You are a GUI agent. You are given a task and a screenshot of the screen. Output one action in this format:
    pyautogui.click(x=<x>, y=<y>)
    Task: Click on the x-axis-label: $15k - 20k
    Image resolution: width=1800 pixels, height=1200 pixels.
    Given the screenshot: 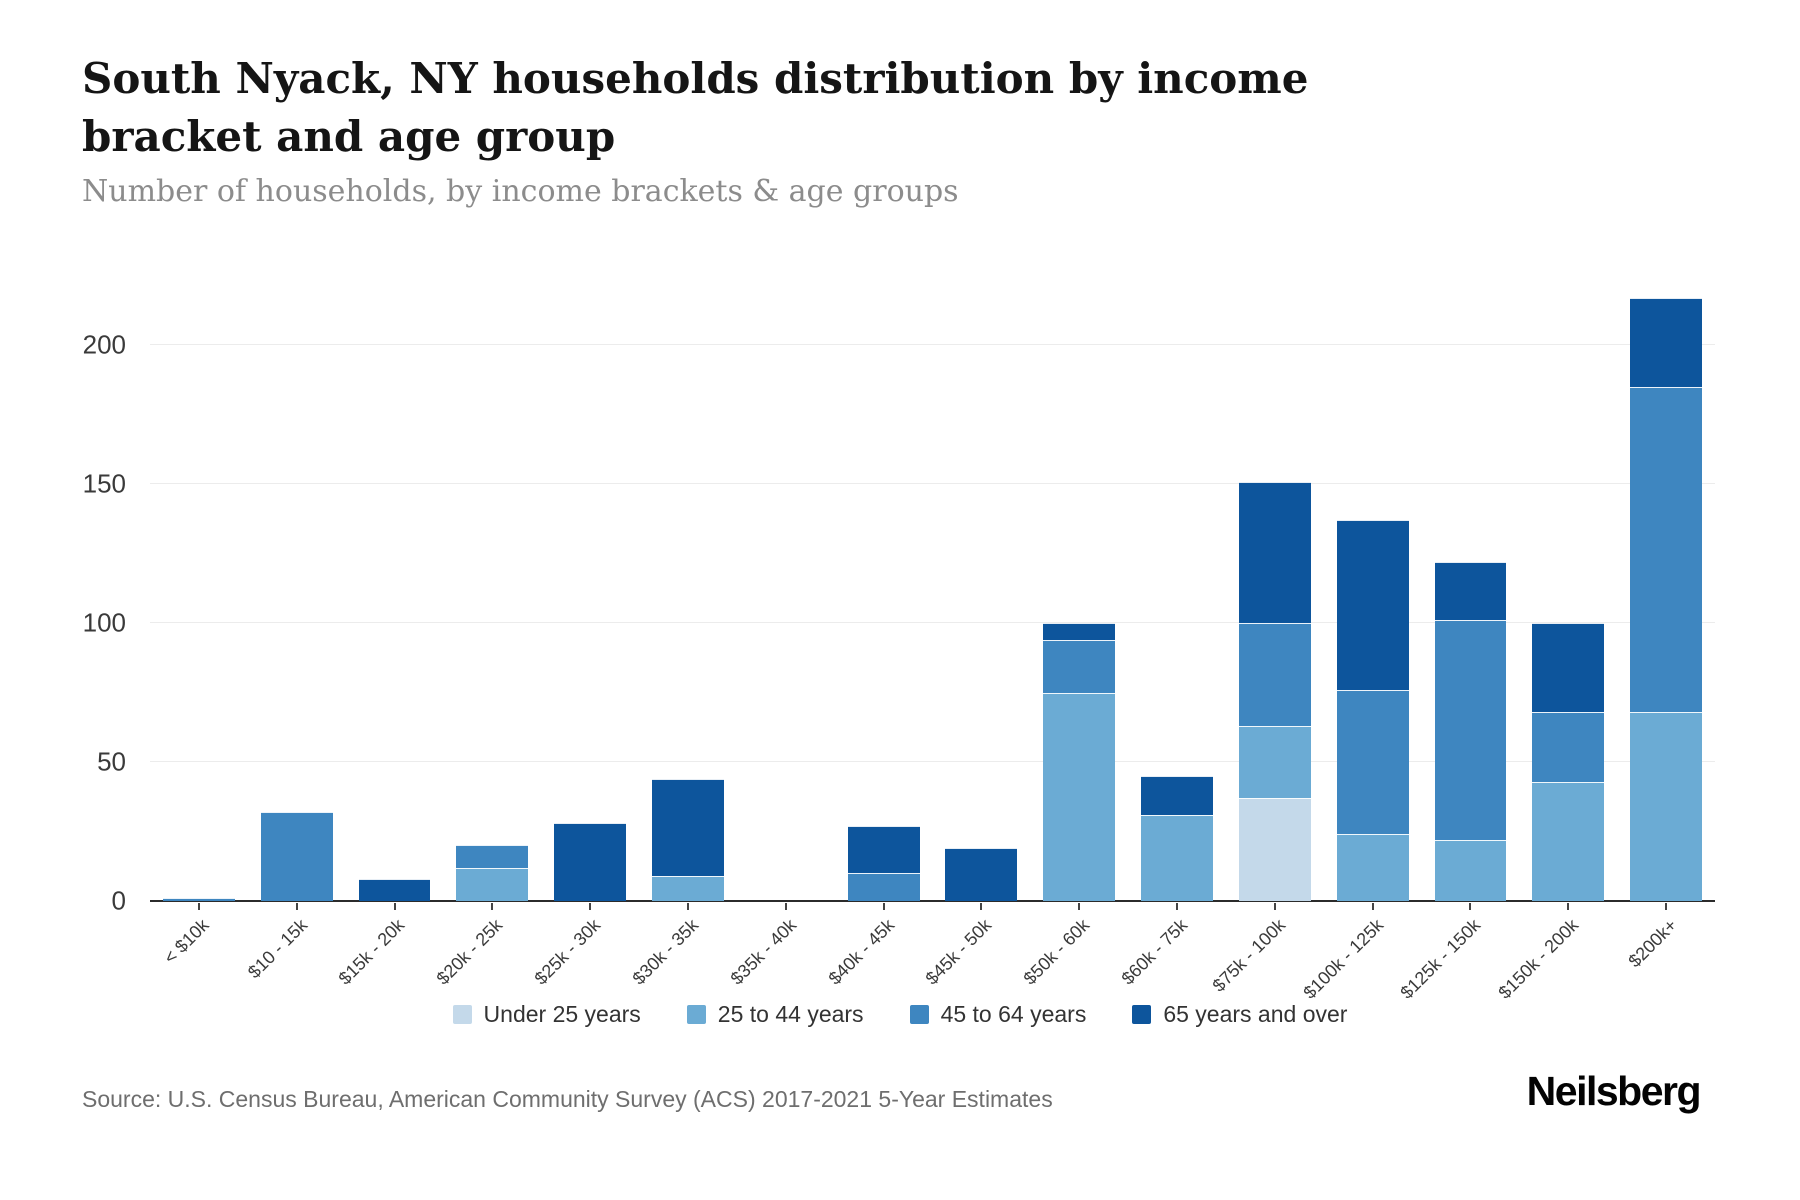 What is the action you would take?
    pyautogui.click(x=372, y=952)
    